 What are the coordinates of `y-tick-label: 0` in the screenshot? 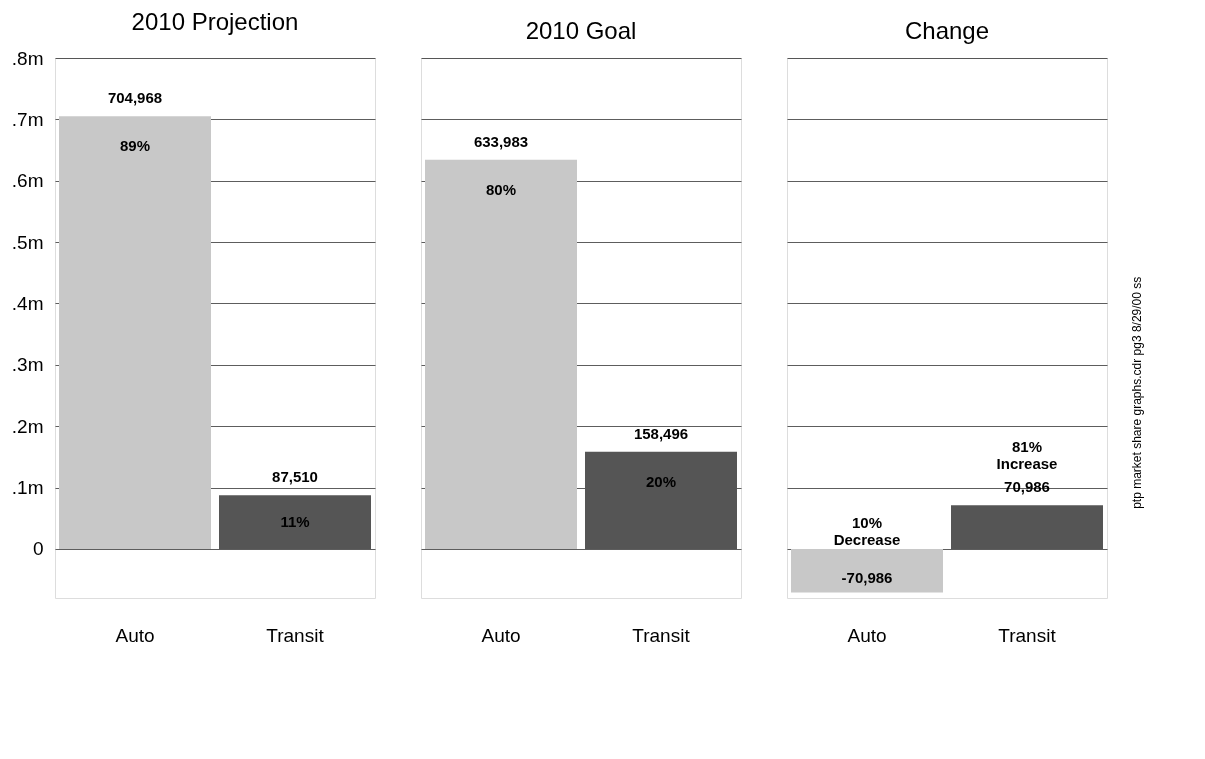 It's located at (38, 549).